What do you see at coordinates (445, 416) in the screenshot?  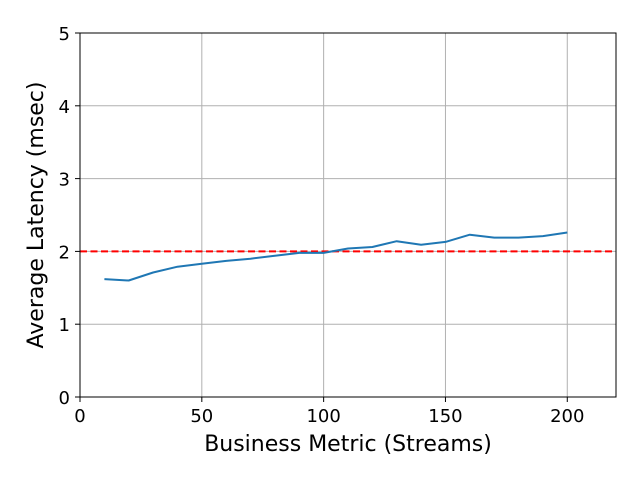 I see `x-tick-label: 150` at bounding box center [445, 416].